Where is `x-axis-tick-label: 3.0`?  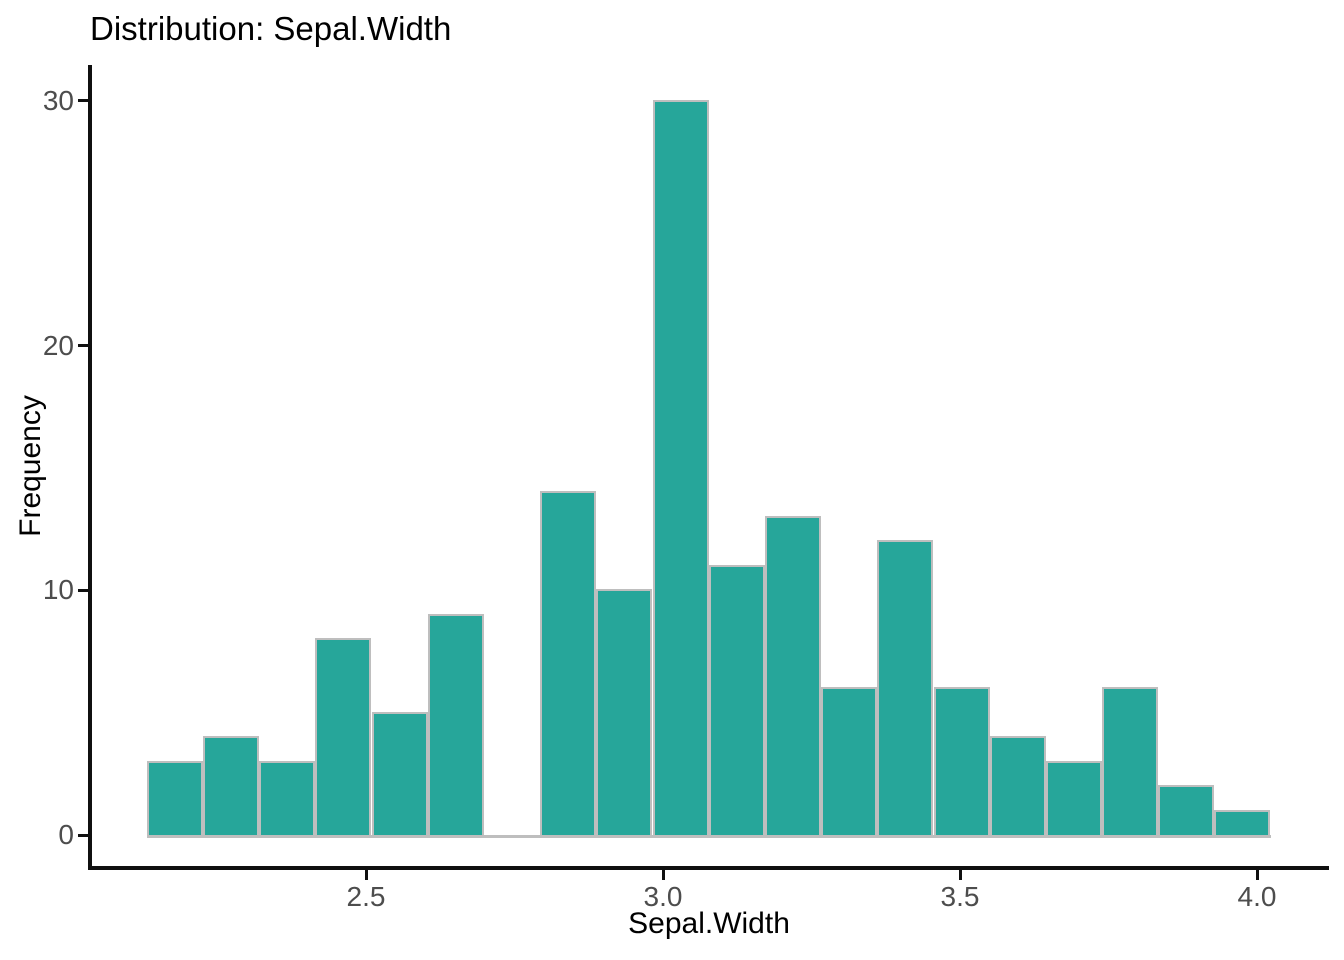
x-axis-tick-label: 3.0 is located at coordinates (663, 896).